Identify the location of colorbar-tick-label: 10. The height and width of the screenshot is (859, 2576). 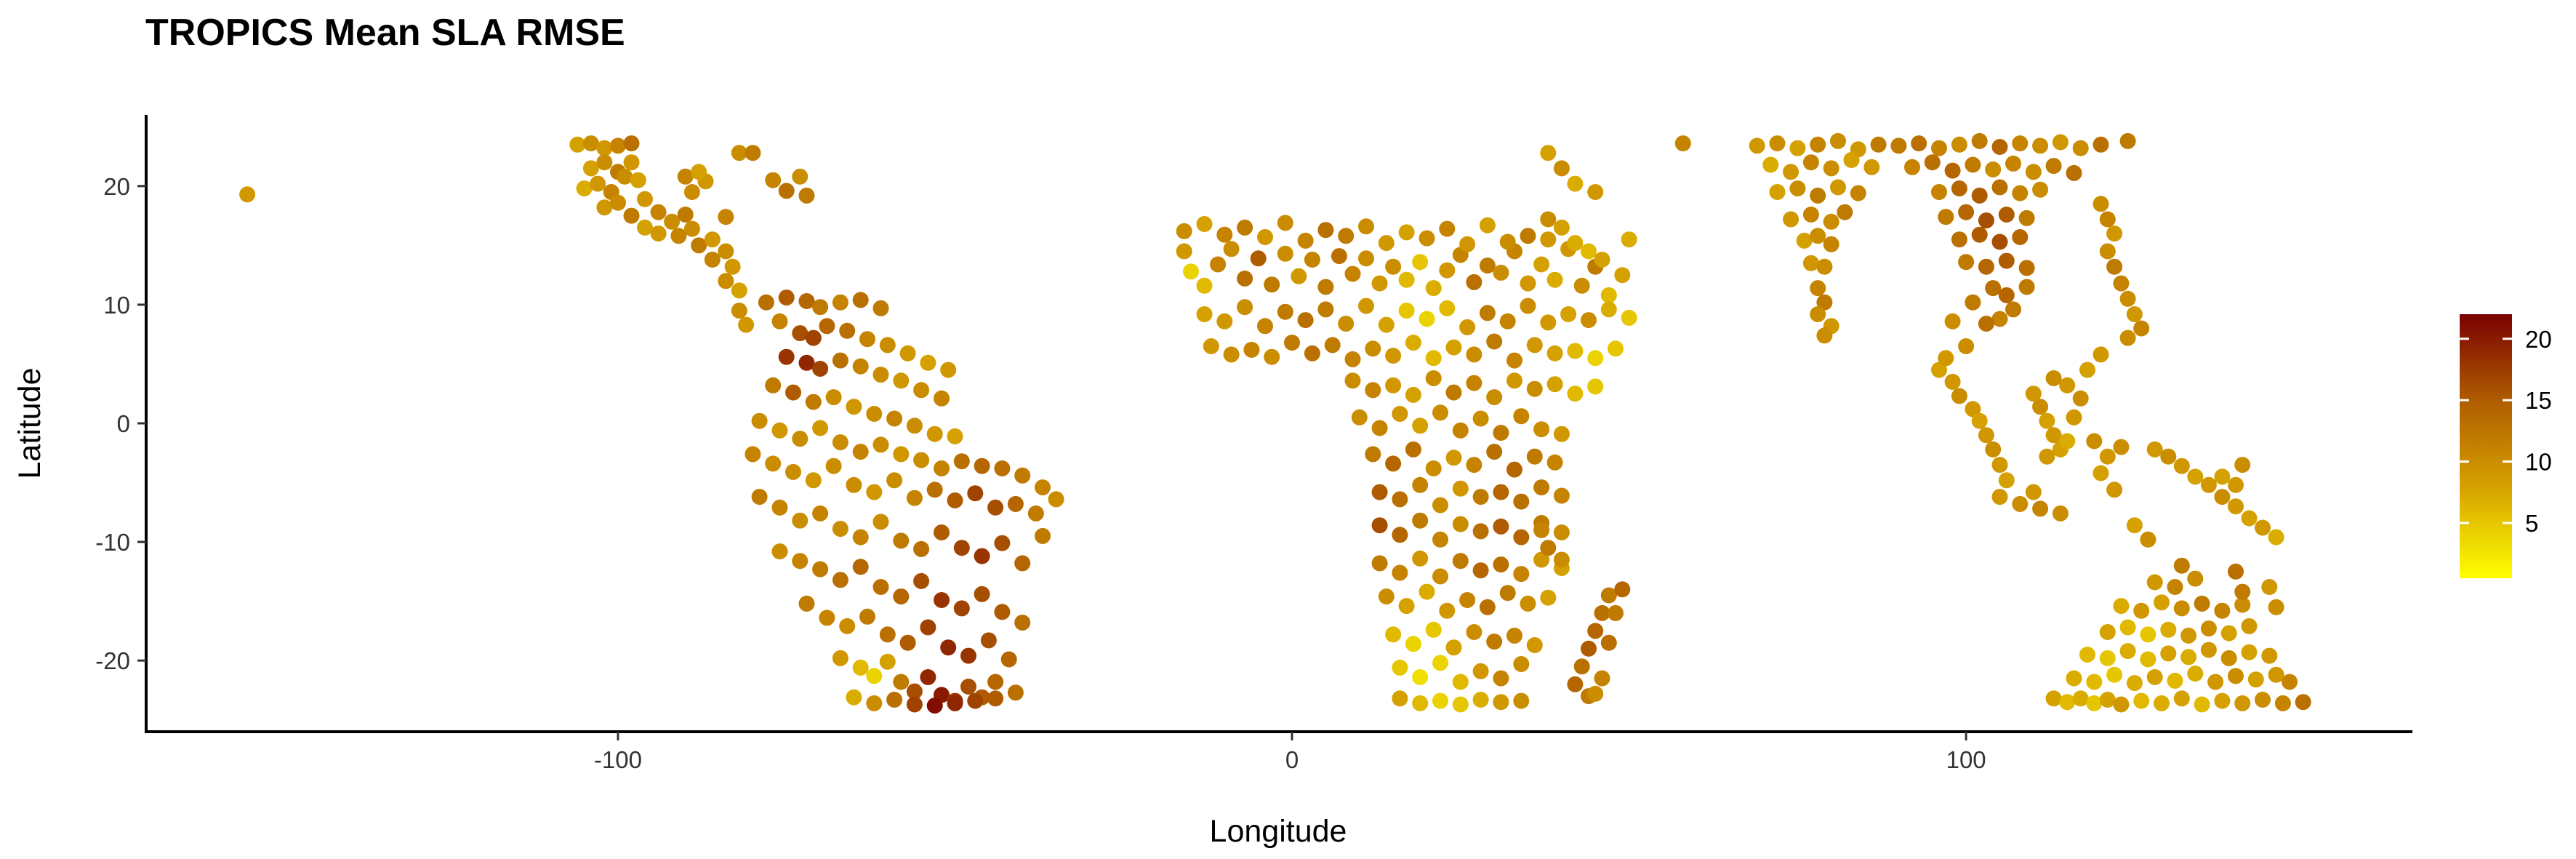
(2538, 462).